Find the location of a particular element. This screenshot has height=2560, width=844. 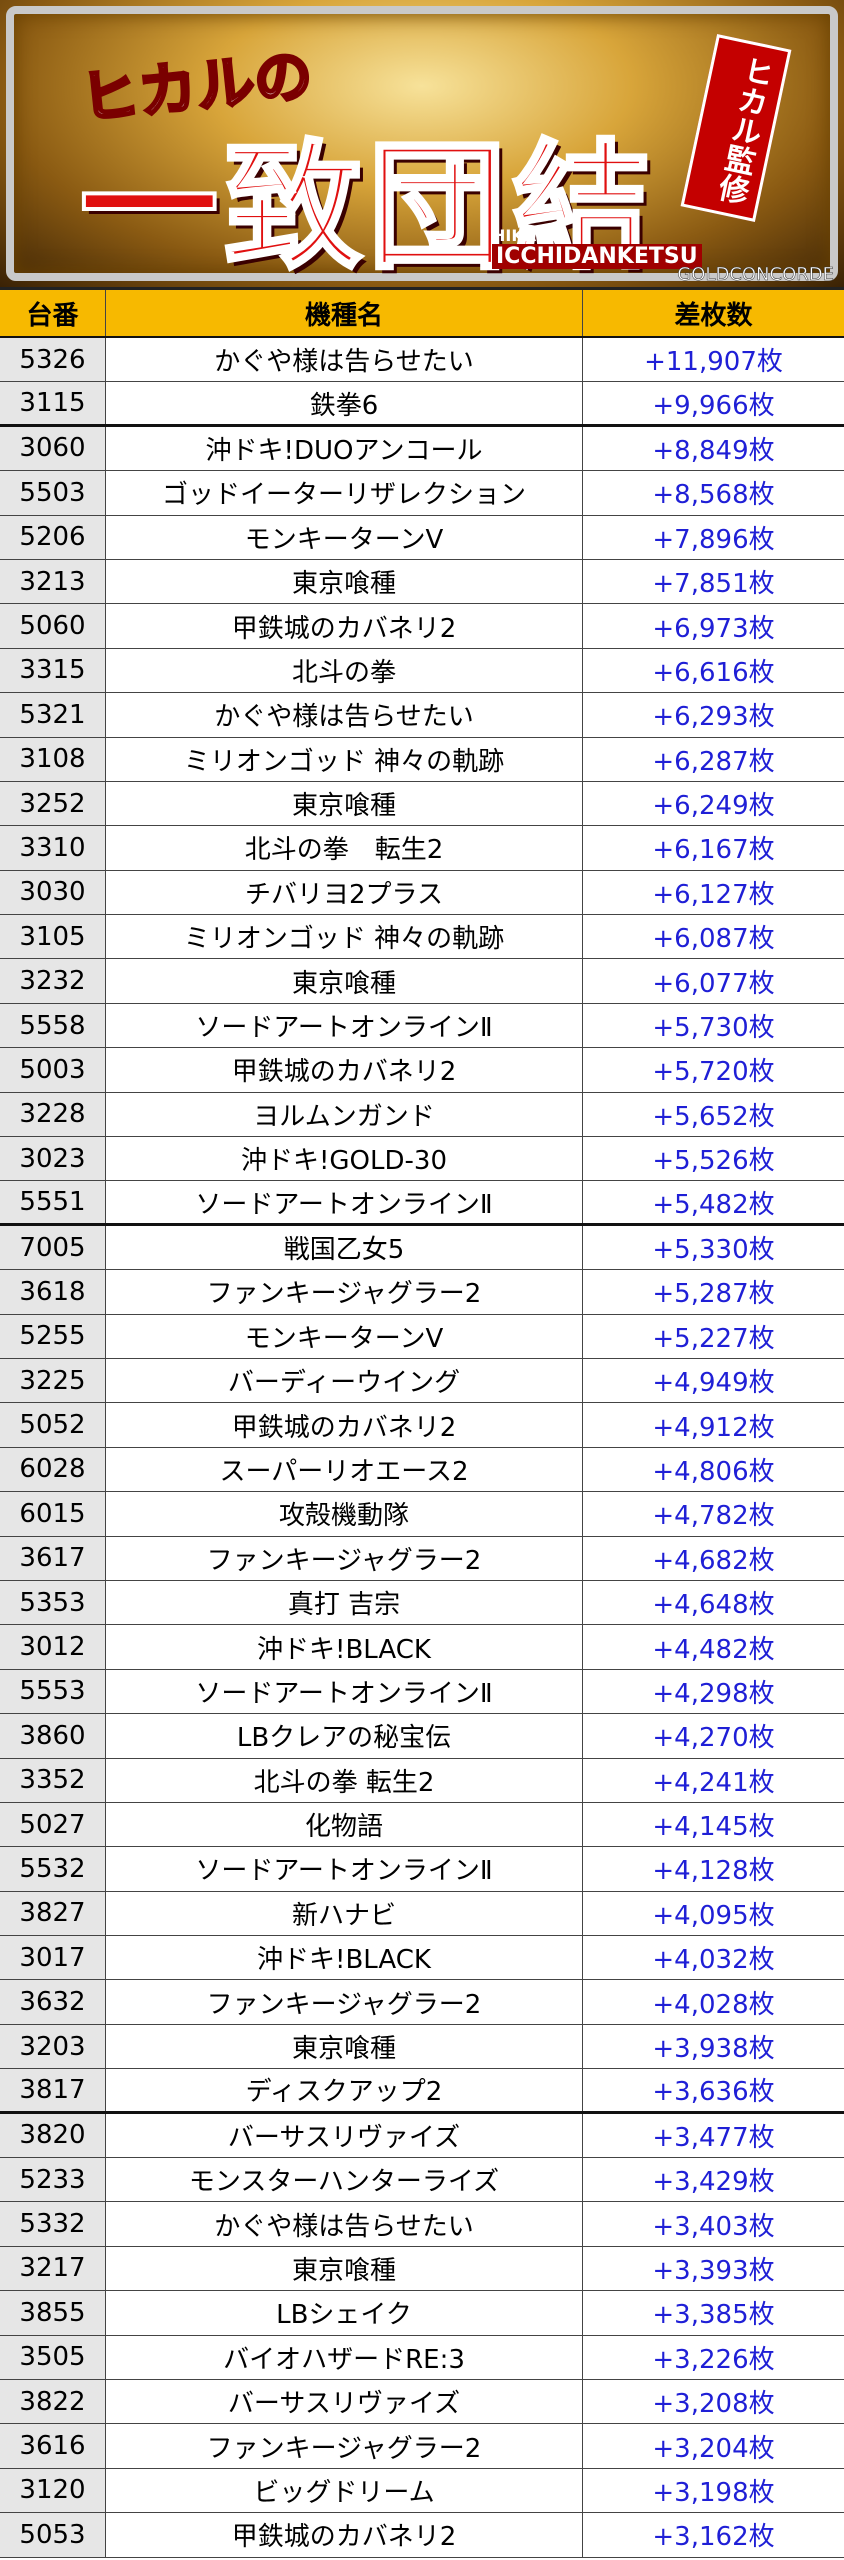

machine-number: 3228 is located at coordinates (53, 1114).